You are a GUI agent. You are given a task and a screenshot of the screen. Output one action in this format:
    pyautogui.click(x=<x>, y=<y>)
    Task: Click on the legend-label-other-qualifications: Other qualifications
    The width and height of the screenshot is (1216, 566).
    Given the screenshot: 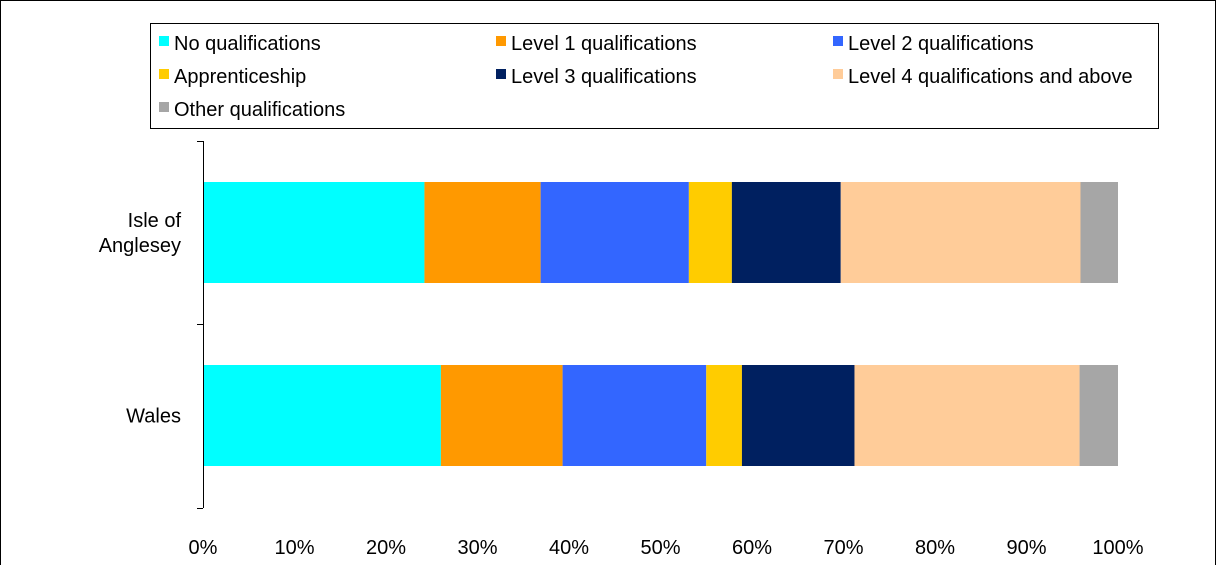 What is the action you would take?
    pyautogui.click(x=259, y=110)
    